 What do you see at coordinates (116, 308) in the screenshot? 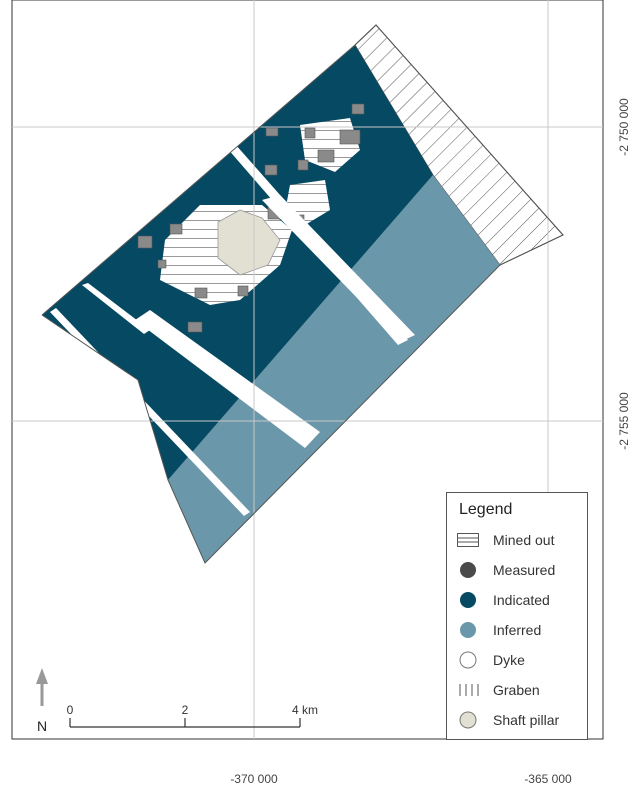
I see `dyke-west` at bounding box center [116, 308].